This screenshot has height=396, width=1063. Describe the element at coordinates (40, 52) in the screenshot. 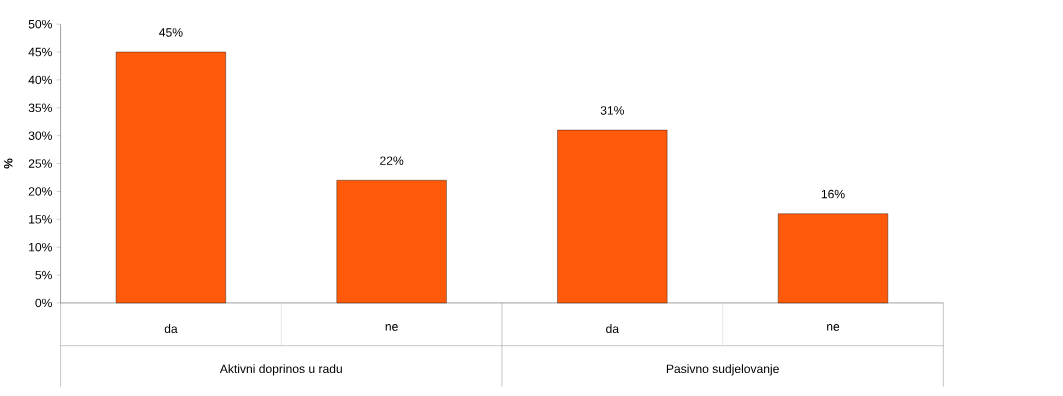

I see `y-tick-label: 45%` at that location.